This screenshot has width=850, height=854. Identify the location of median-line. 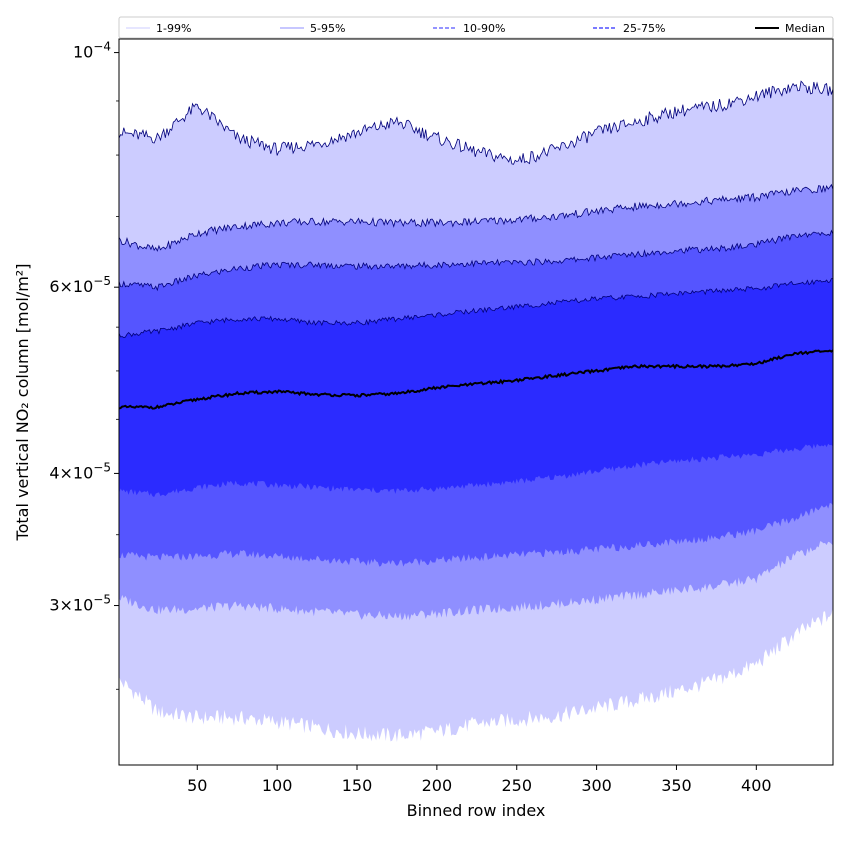
(476, 379).